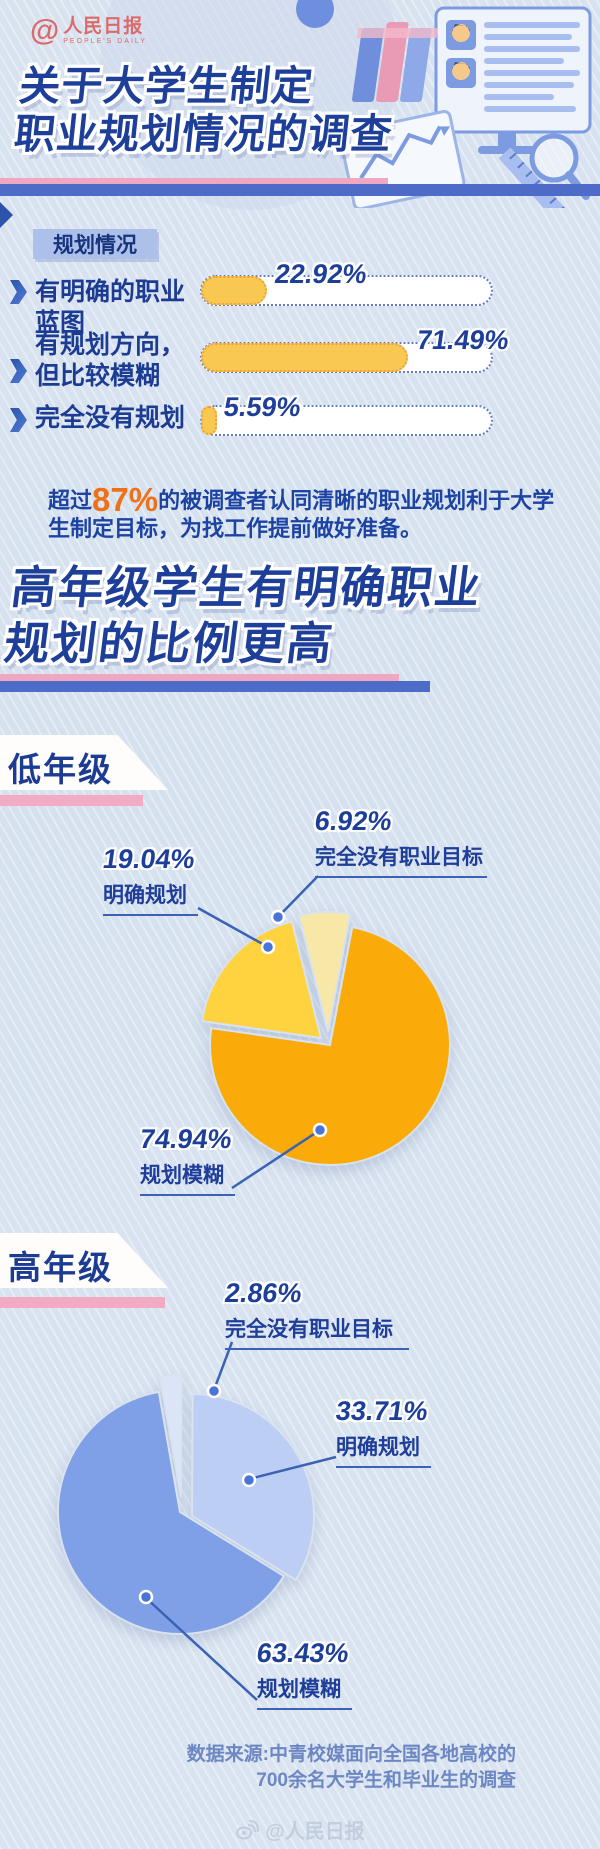 This screenshot has width=600, height=1849. I want to click on page-title: 关于大学生制定 职业规划情况的调查, so click(206, 110).